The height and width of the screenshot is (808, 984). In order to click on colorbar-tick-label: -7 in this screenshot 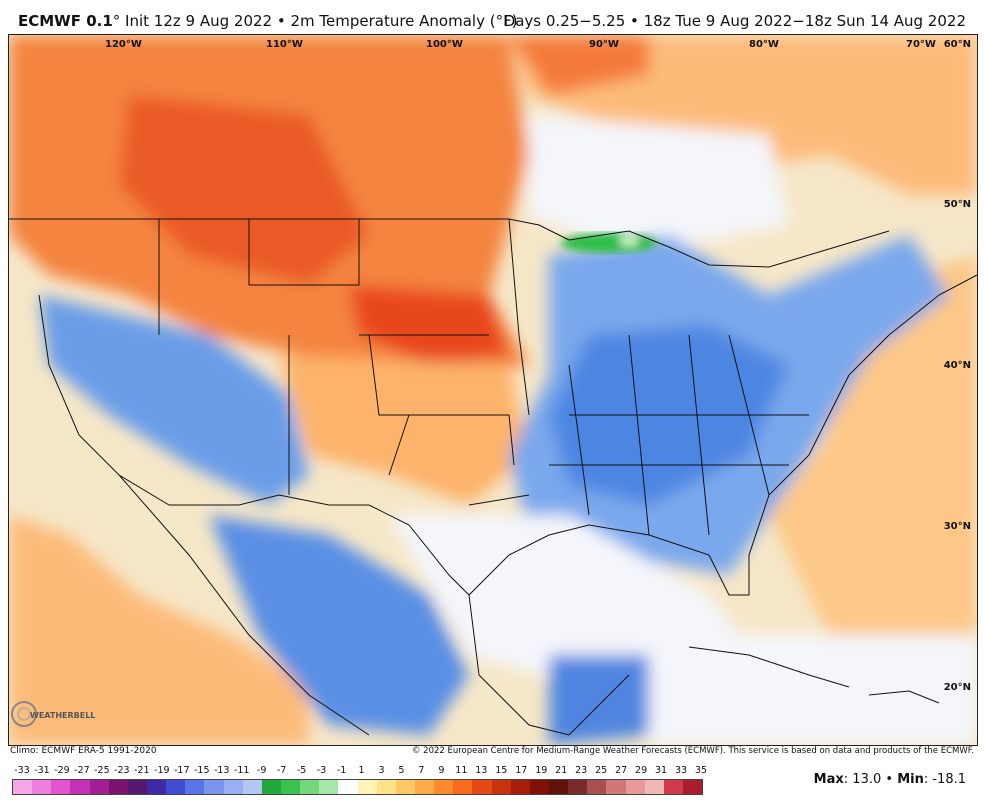, I will do `click(281, 770)`.